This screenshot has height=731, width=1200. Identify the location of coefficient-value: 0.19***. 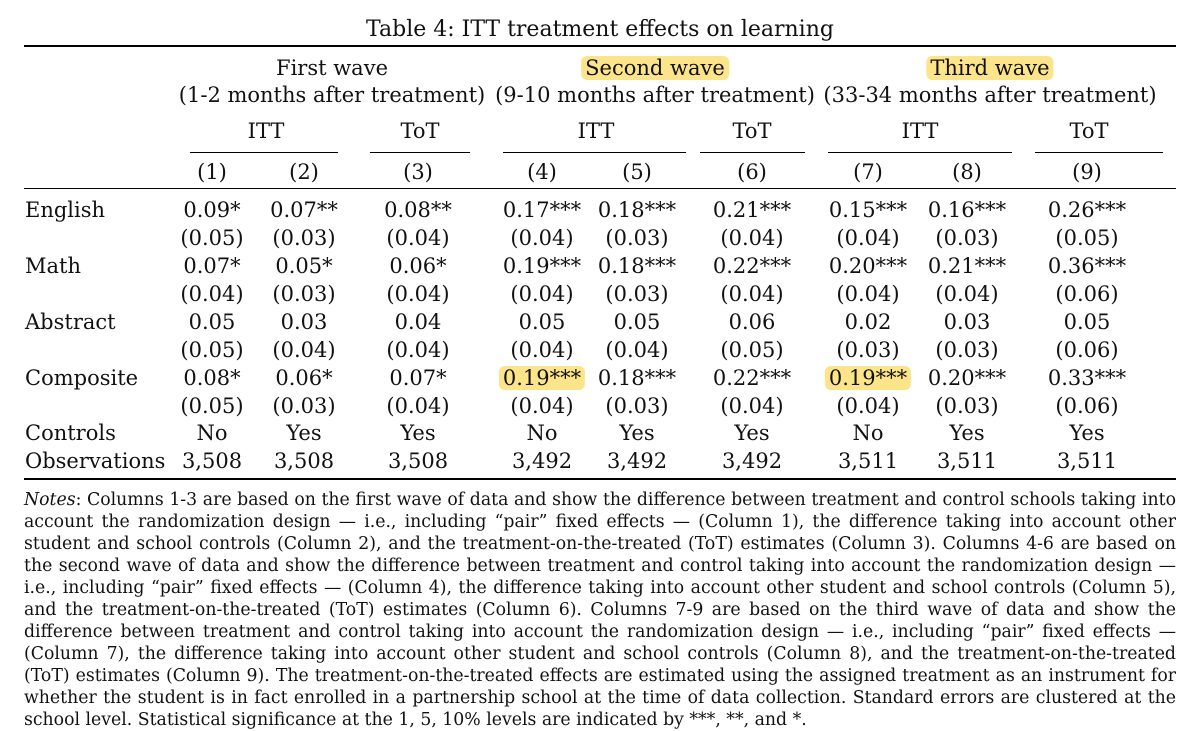
(542, 378).